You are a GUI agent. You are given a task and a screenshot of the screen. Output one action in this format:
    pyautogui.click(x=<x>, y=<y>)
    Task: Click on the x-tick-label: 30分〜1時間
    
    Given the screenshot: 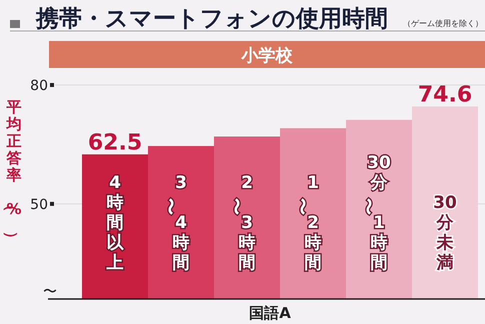 What is the action you would take?
    pyautogui.click(x=374, y=213)
    